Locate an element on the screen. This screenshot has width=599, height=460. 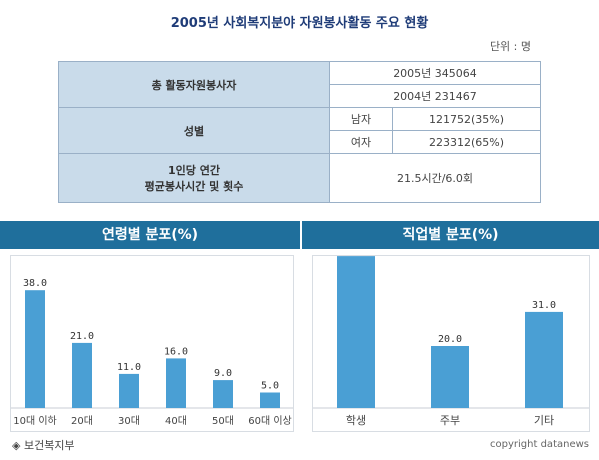
age-category-label-4: 50대 is located at coordinates (223, 421).